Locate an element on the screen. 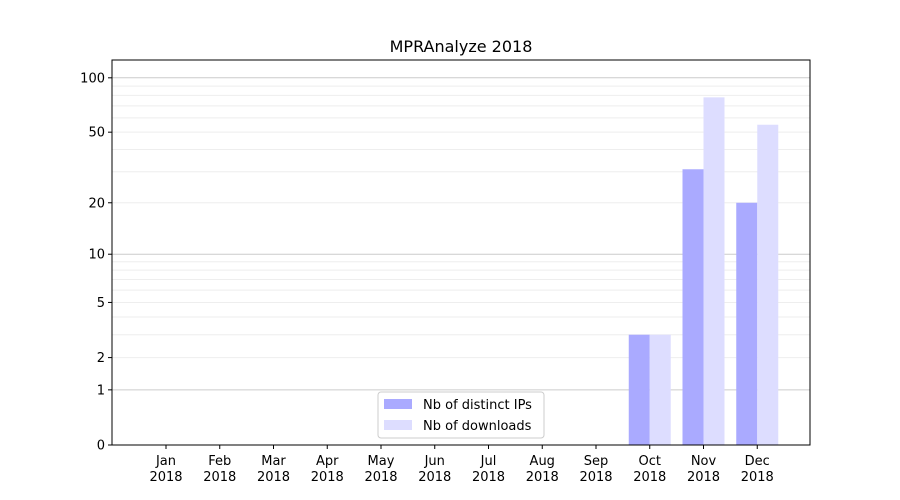 This screenshot has height=500, width=900. x-tick-label-line: Jan is located at coordinates (165, 461).